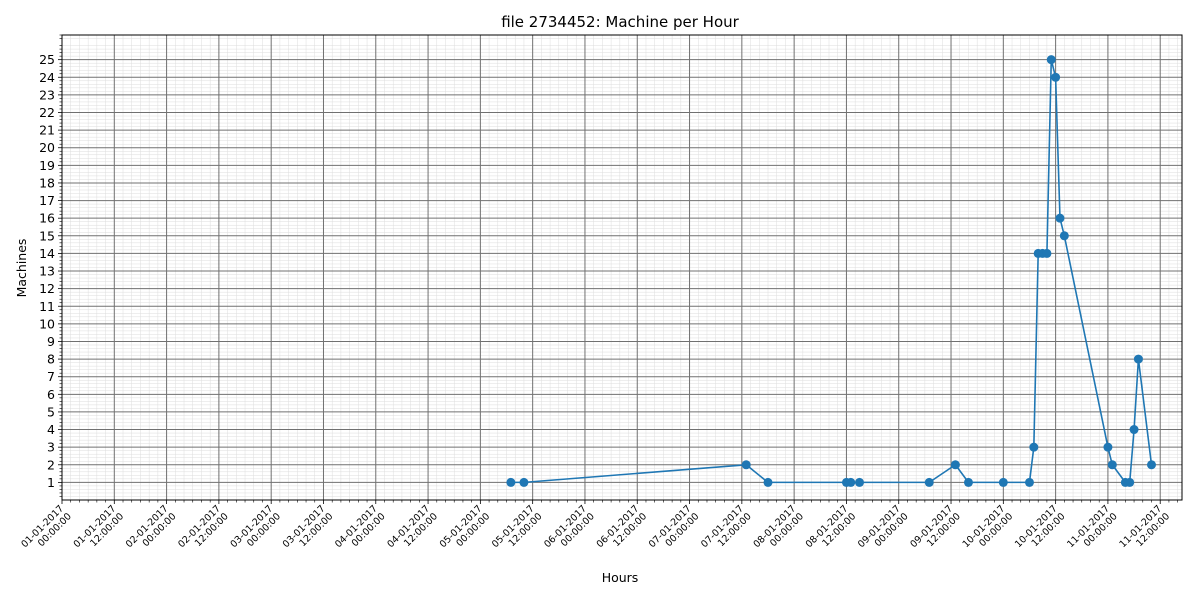  I want to click on x-tick-label: 04-01-201700:00:00, so click(360, 530).